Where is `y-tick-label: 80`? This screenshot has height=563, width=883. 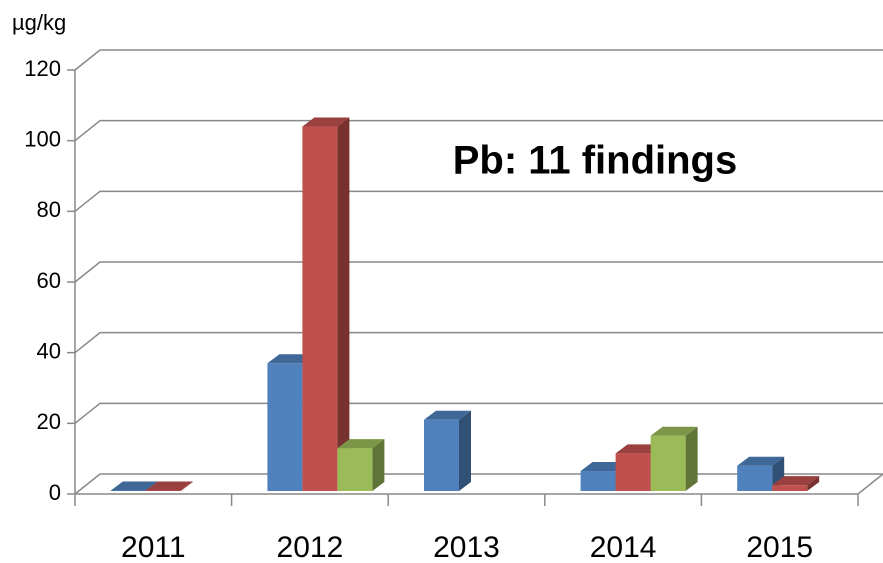
y-tick-label: 80 is located at coordinates (49, 209).